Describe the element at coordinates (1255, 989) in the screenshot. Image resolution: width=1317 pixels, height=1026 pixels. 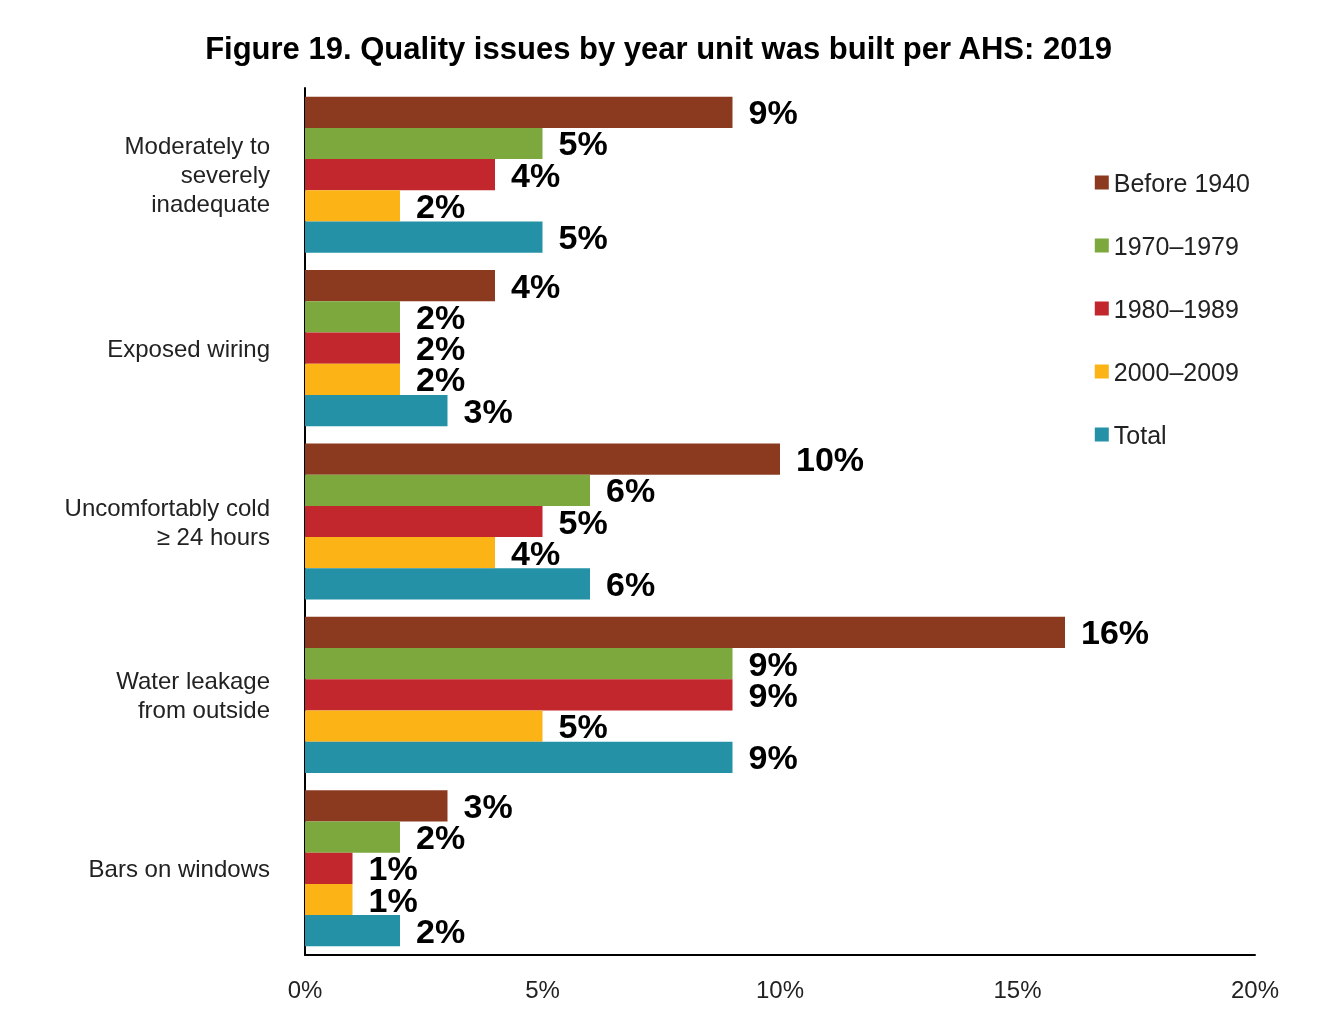
I see `x-tick-label: 20%` at that location.